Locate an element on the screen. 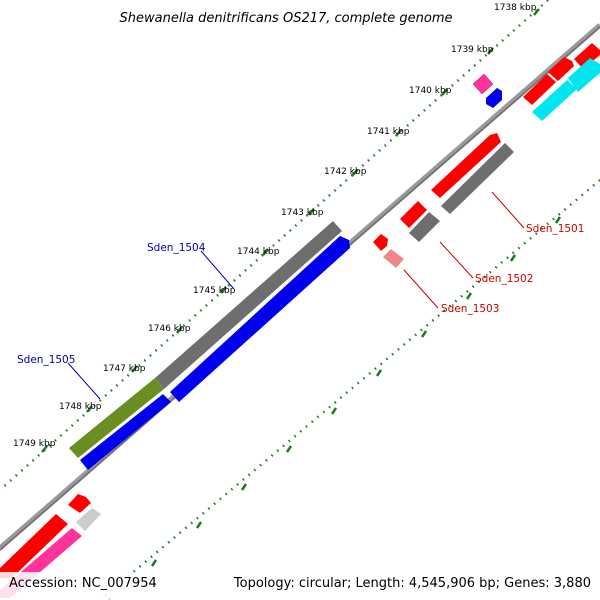 The width and height of the screenshot is (600, 600). kbp-label-1747: 1747 kbp is located at coordinates (124, 369).